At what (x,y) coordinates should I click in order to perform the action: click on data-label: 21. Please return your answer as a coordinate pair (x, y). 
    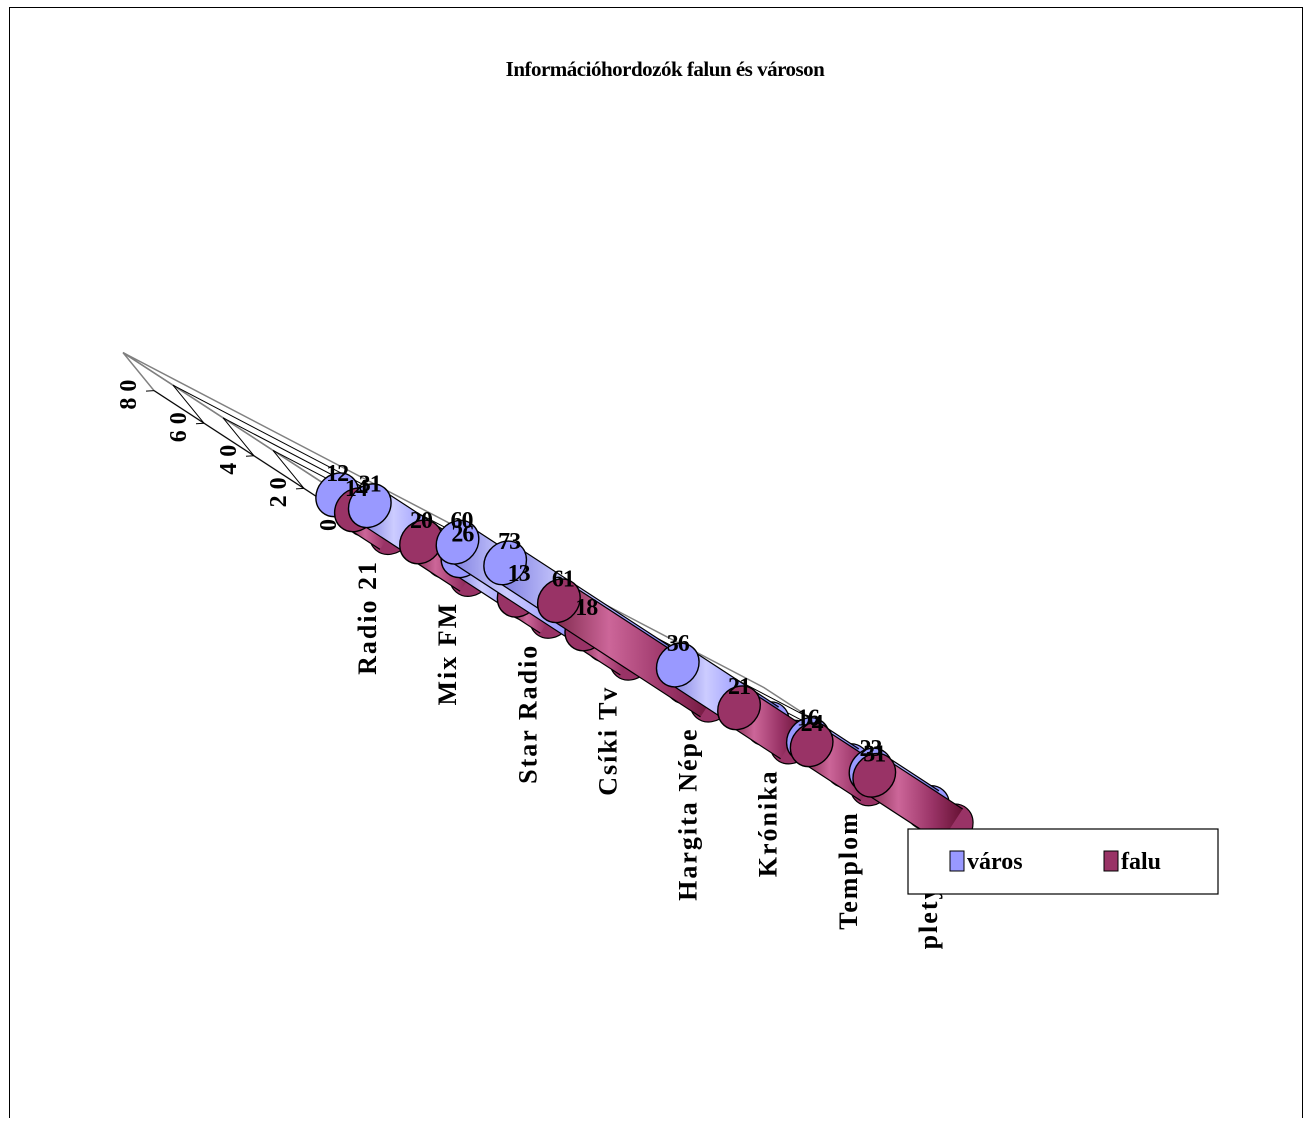
    Looking at the image, I should click on (739, 687).